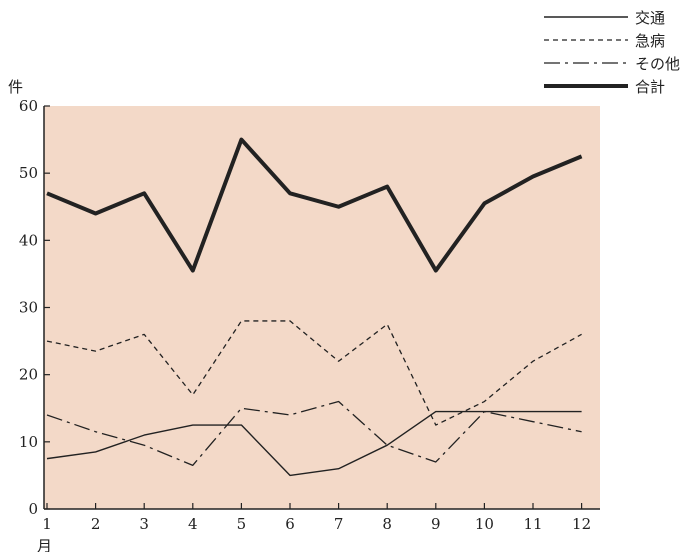  Describe the element at coordinates (657, 64) in the screenshot. I see `legend-label: その他` at that location.